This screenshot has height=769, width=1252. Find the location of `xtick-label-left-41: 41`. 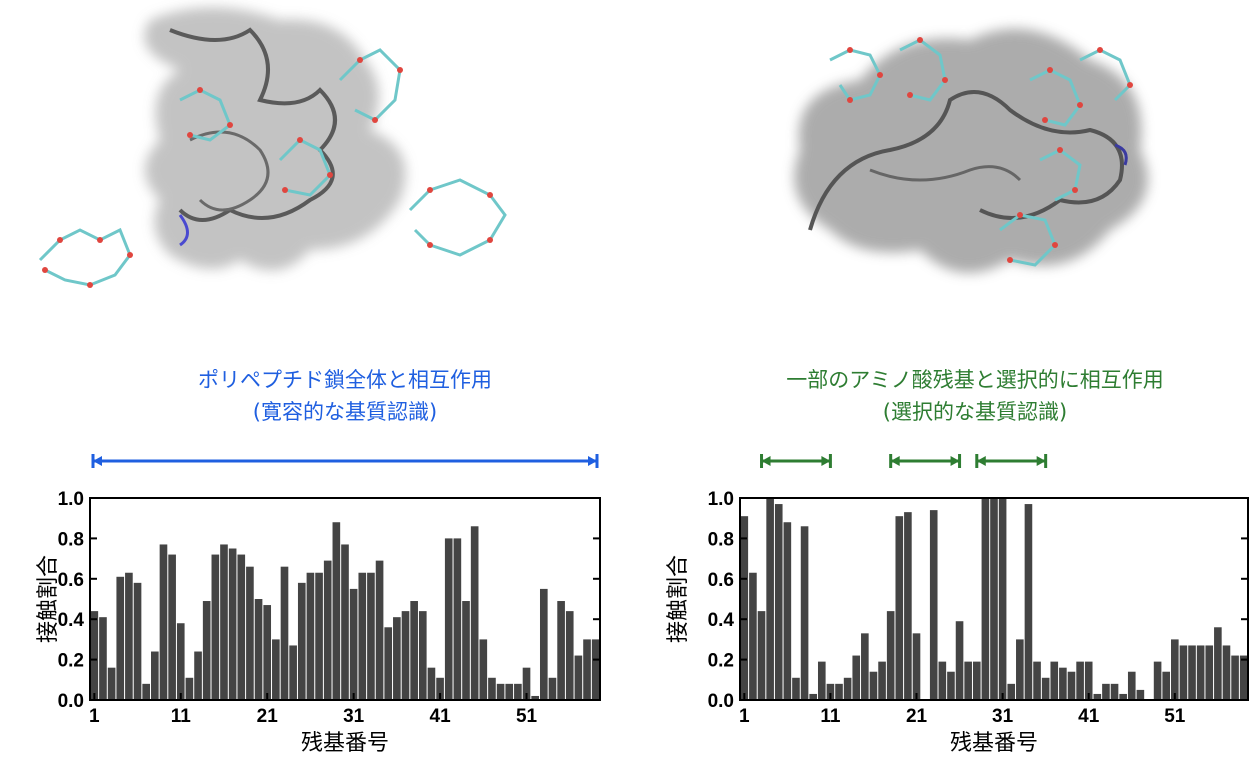

xtick-label-left-41: 41 is located at coordinates (441, 716).